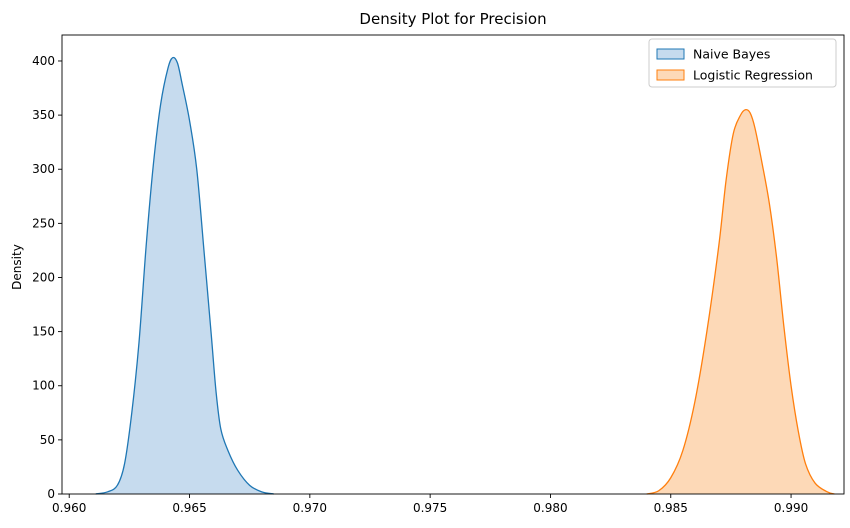 The height and width of the screenshot is (528, 850). What do you see at coordinates (43, 61) in the screenshot?
I see `y-tick-label: 400` at bounding box center [43, 61].